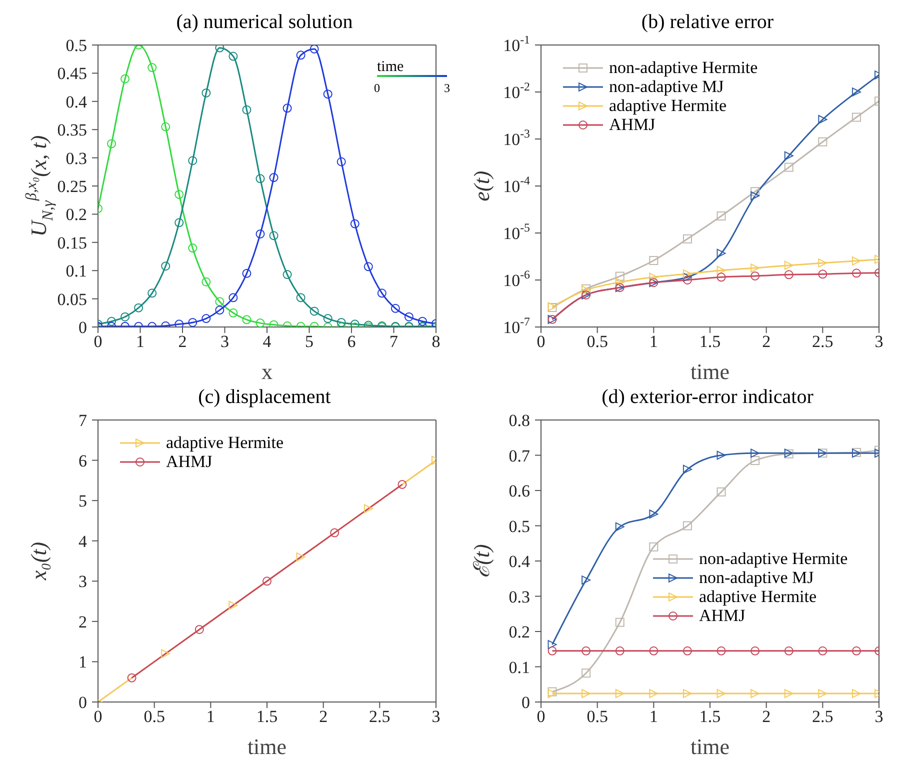 The image size is (902, 765). I want to click on y-tick-label: 0.1, so click(76, 271).